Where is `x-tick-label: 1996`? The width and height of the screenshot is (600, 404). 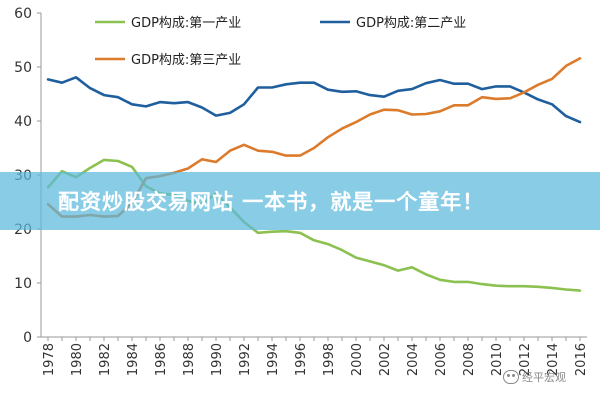 x-tick-label: 1996 is located at coordinates (301, 359).